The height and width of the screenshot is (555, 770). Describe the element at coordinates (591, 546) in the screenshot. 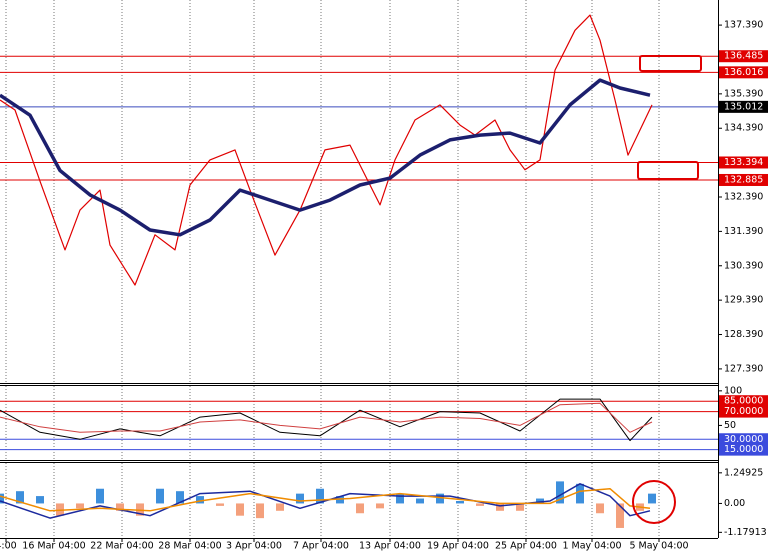

I see `x-tick-label: 1 May 04:00` at that location.